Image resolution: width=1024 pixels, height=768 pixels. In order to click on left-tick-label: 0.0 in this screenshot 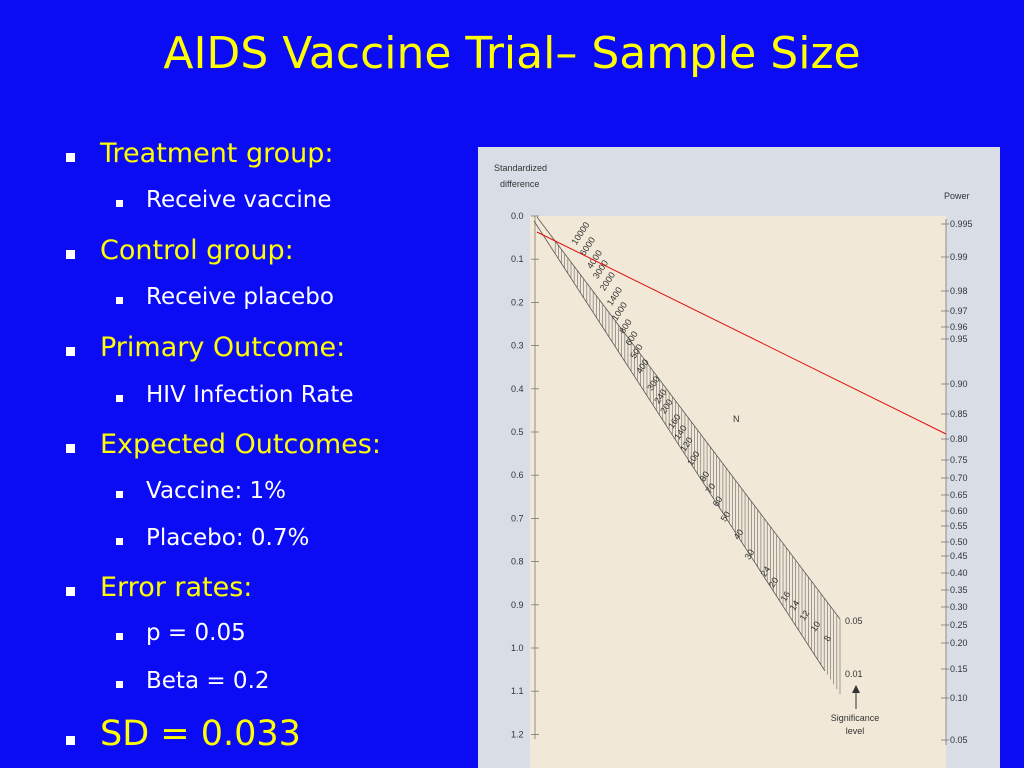, I will do `click(517, 216)`.